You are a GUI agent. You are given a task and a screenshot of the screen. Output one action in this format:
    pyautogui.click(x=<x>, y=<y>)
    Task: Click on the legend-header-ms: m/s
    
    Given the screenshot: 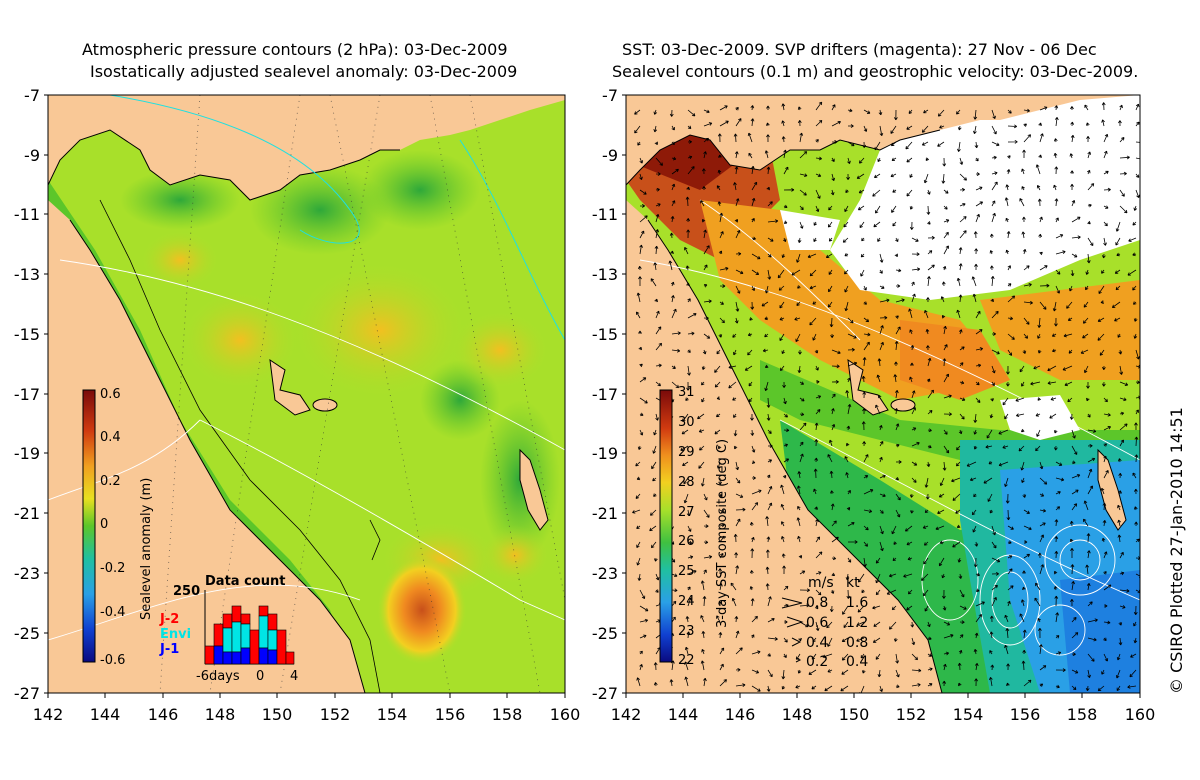 What is the action you would take?
    pyautogui.click(x=821, y=583)
    